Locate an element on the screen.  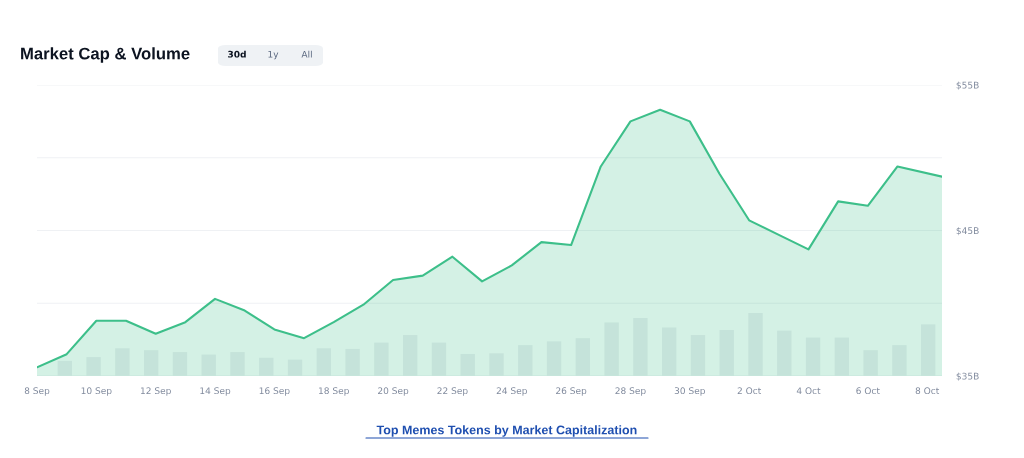
x-tick-label: 20 Sep is located at coordinates (393, 391).